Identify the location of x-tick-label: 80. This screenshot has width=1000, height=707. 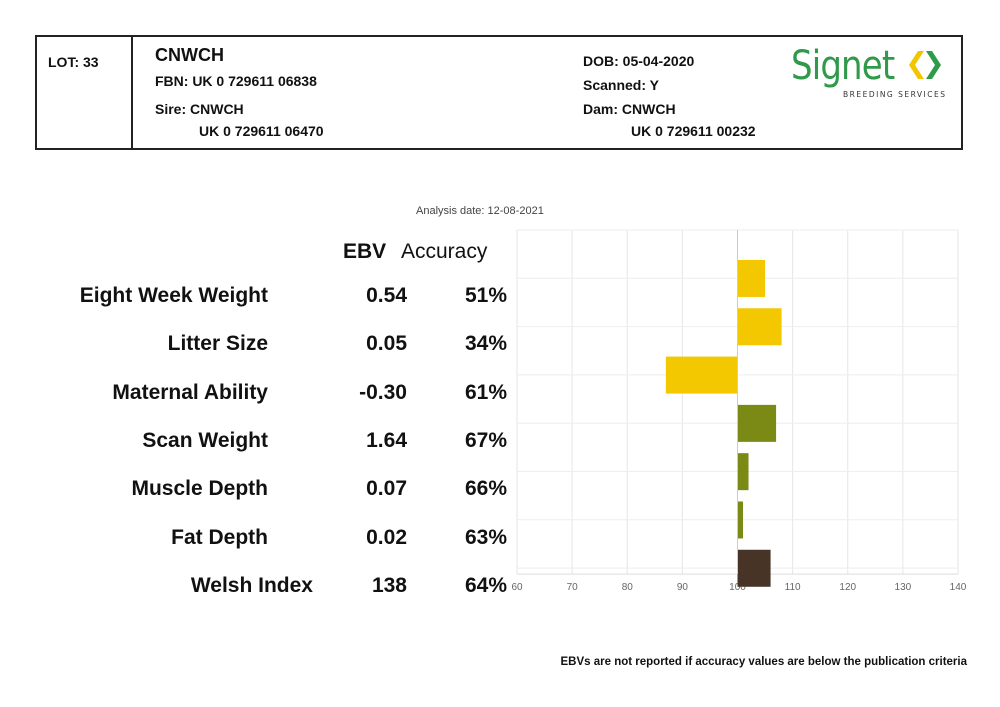
(628, 587).